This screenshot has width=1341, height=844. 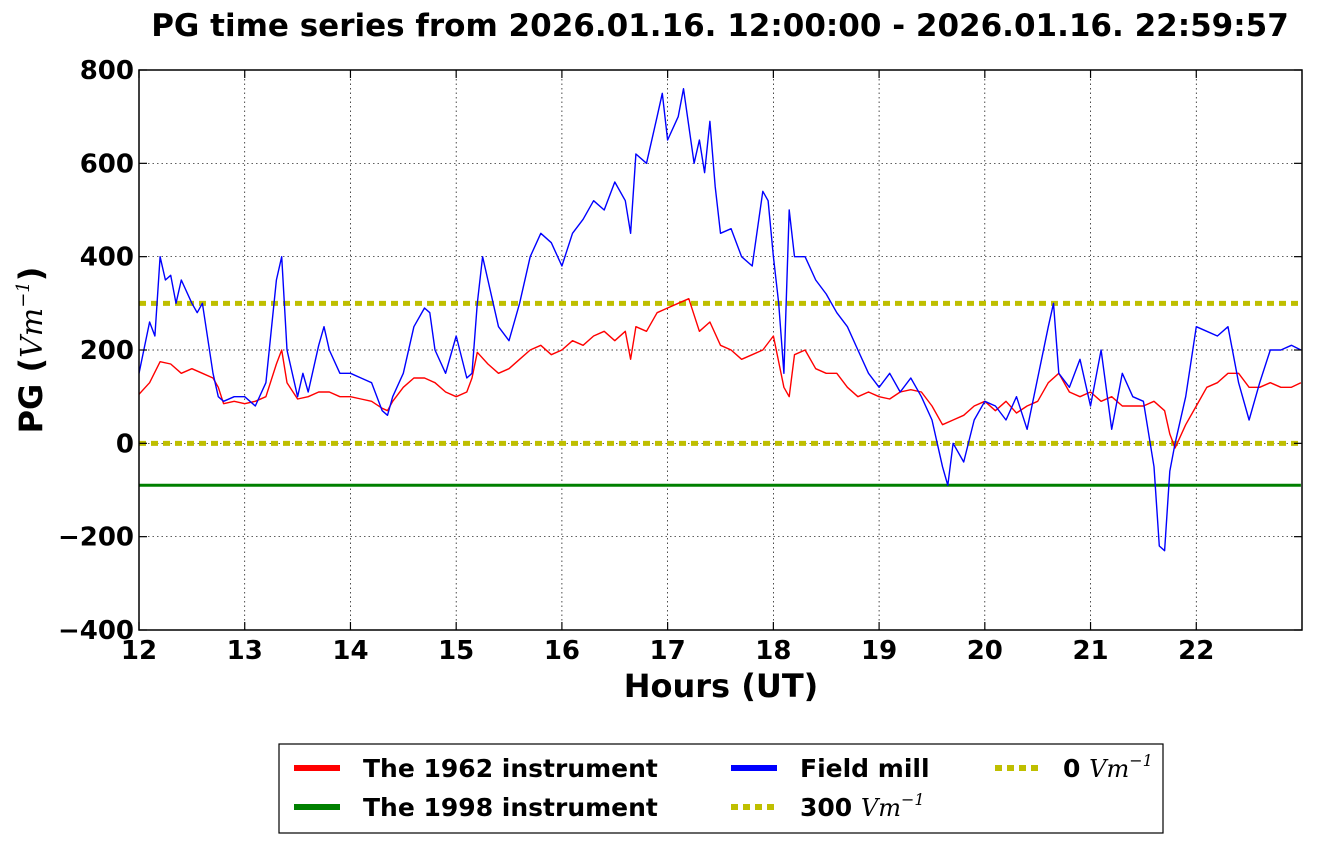 I want to click on legend-label-0-unit: Vm, so click(x=1109, y=769).